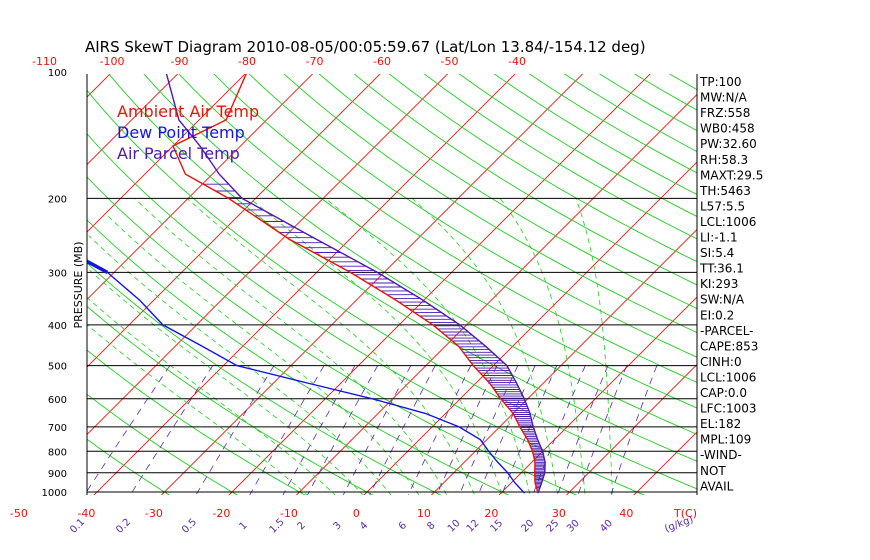 The width and height of the screenshot is (870, 560). Describe the element at coordinates (98, 266) in the screenshot. I see `dewpoint-bold-segment` at that location.